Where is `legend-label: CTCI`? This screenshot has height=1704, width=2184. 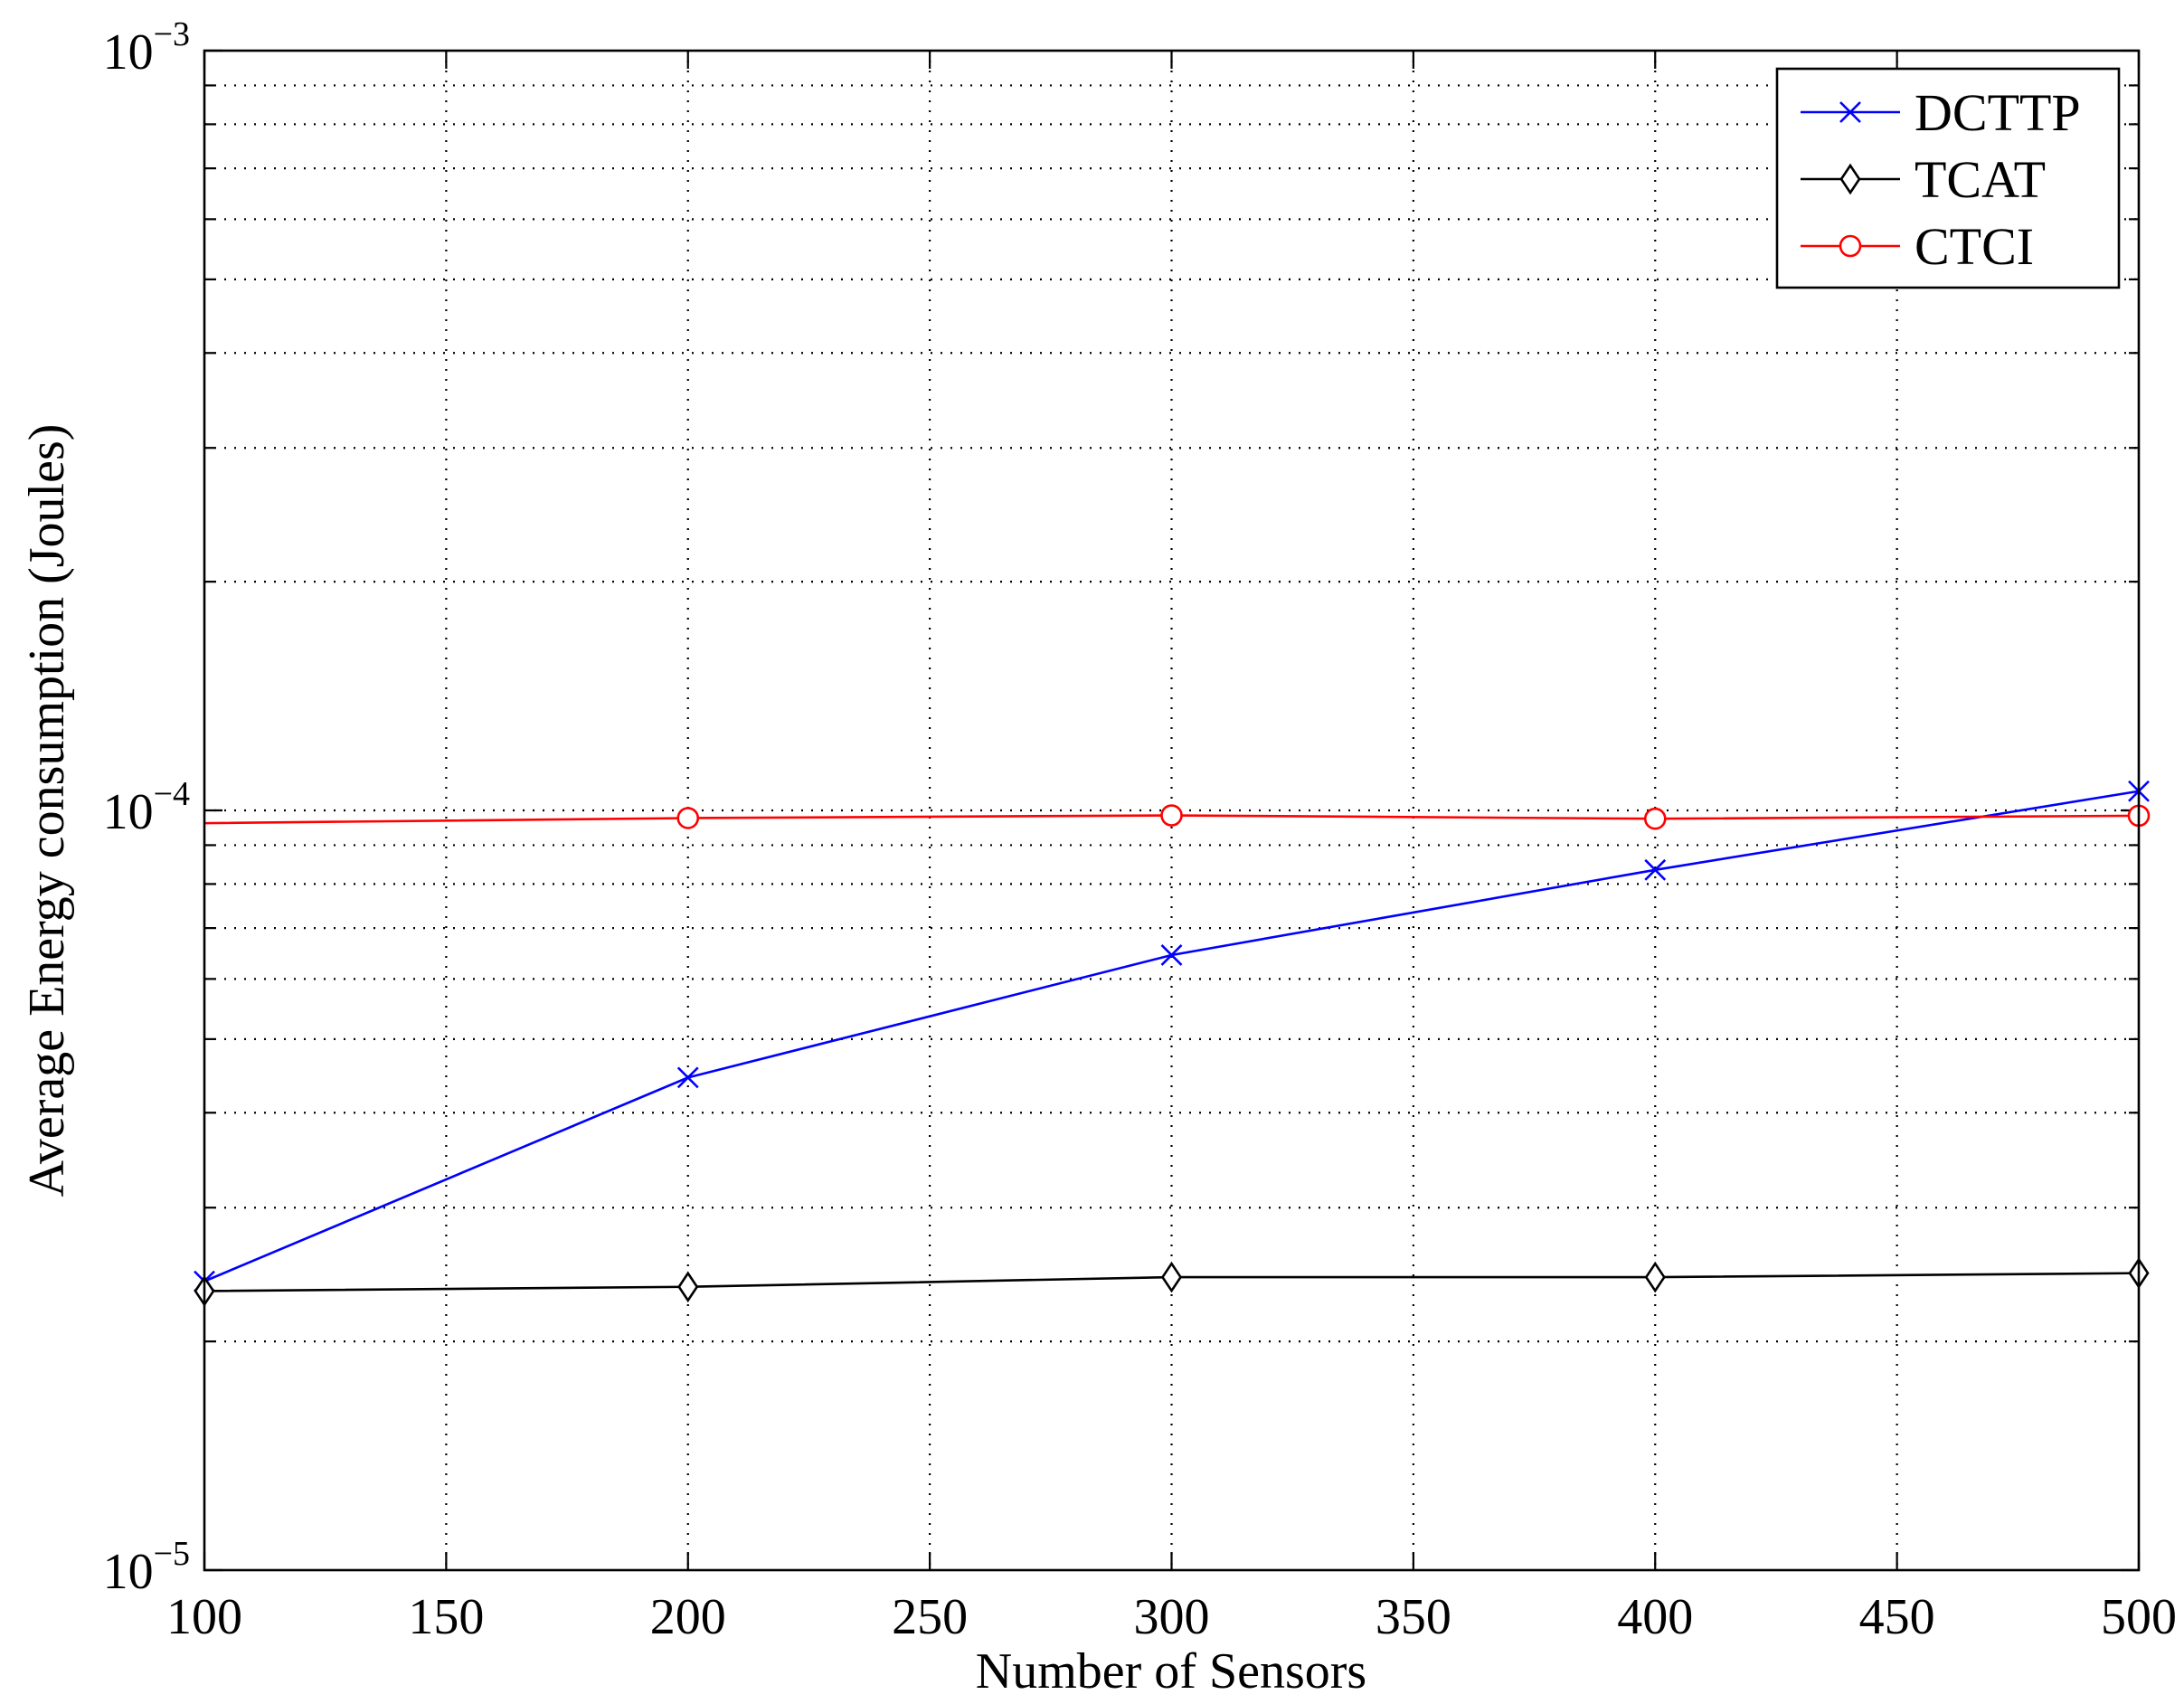
legend-label: CTCI is located at coordinates (1974, 247).